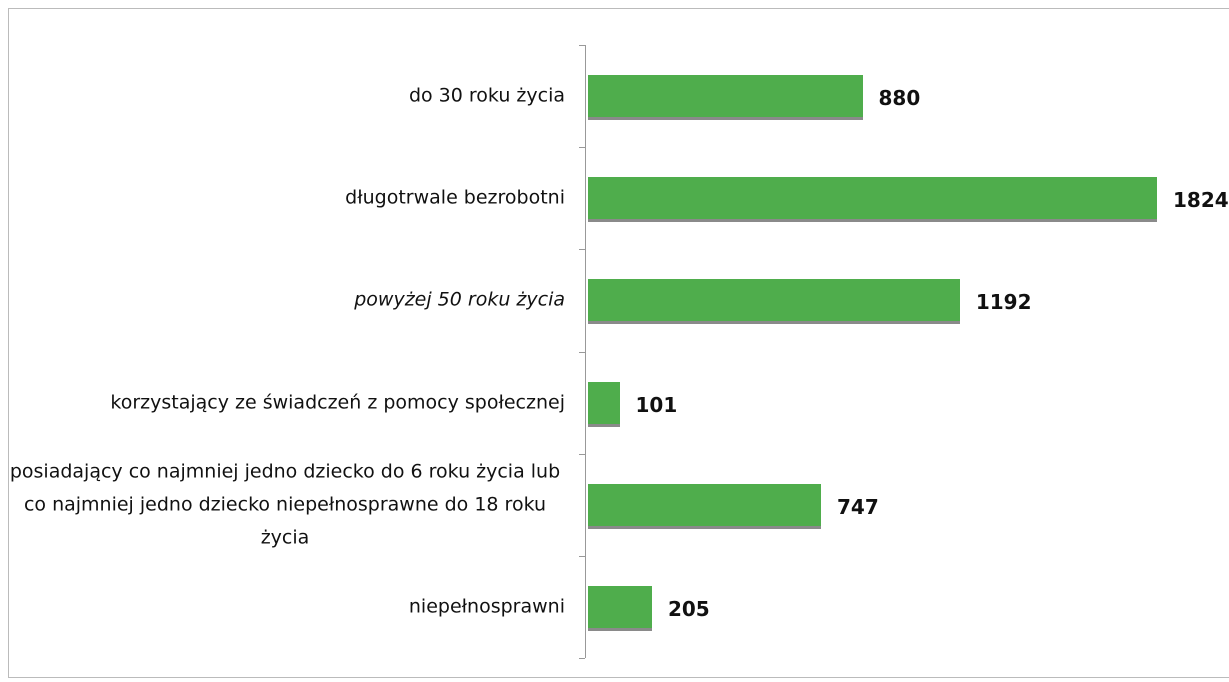 Image resolution: width=1229 pixels, height=682 pixels. What do you see at coordinates (486, 95) in the screenshot?
I see `category-label: do 30 roku życia` at bounding box center [486, 95].